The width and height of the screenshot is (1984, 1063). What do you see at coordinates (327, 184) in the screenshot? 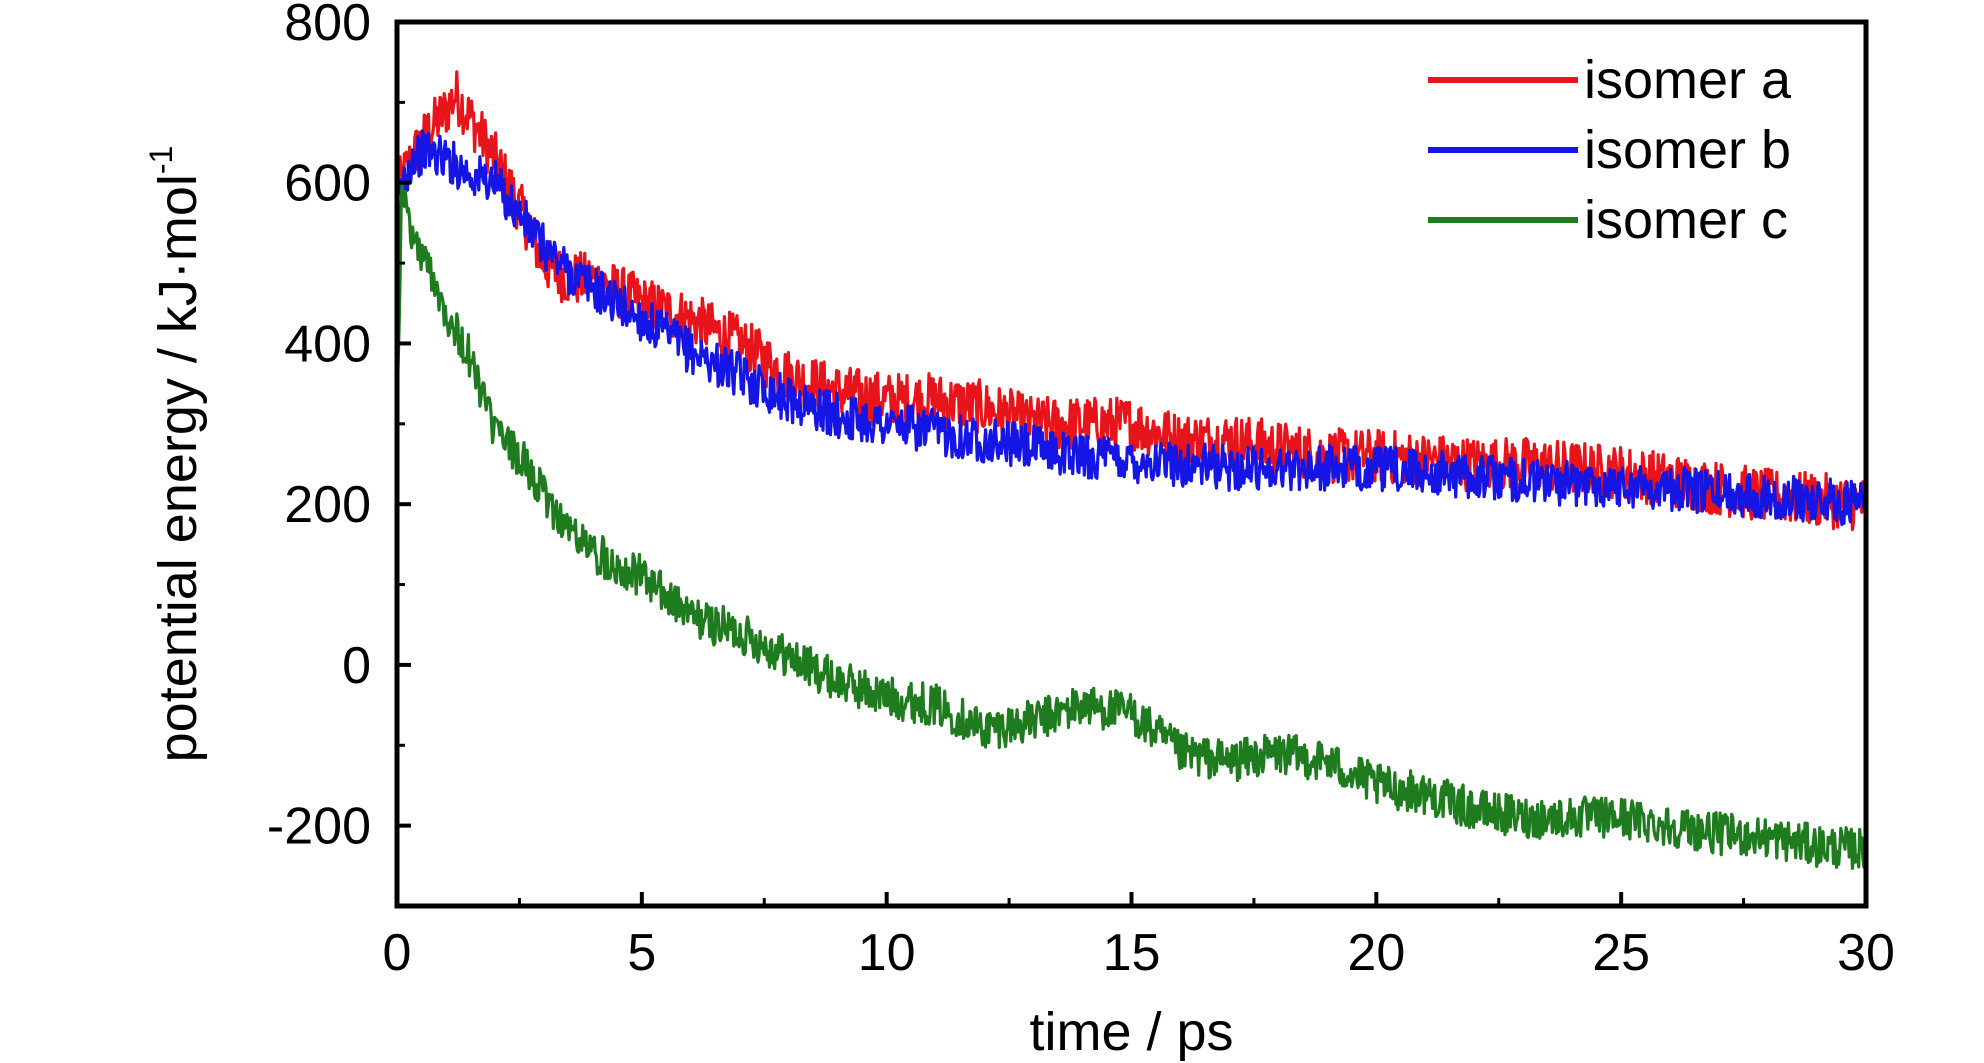
I see `y-tick-label: 600` at bounding box center [327, 184].